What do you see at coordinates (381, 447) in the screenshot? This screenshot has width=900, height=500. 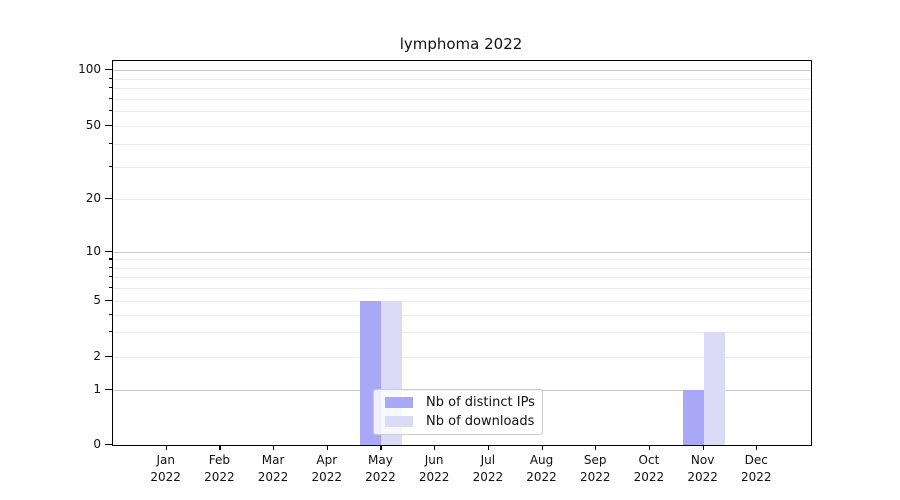 I see `xtick-mark-may` at bounding box center [381, 447].